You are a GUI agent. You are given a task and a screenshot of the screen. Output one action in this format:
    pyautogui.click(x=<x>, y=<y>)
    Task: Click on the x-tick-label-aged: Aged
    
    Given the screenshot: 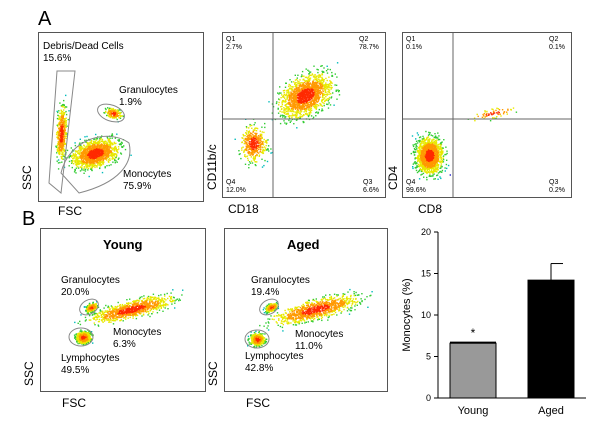 What is the action you would take?
    pyautogui.click(x=551, y=411)
    